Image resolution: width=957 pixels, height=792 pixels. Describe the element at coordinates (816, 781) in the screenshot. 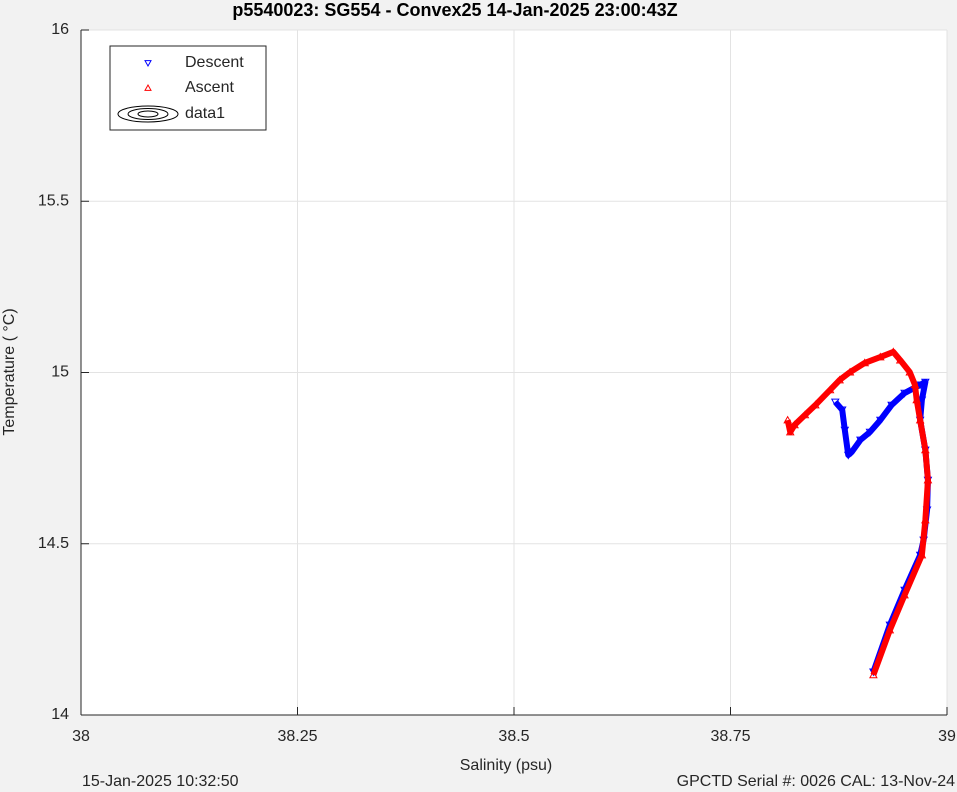

I see `footer-right: GPCTD Serial #: 0026 CAL: 13-Nov-24` at that location.